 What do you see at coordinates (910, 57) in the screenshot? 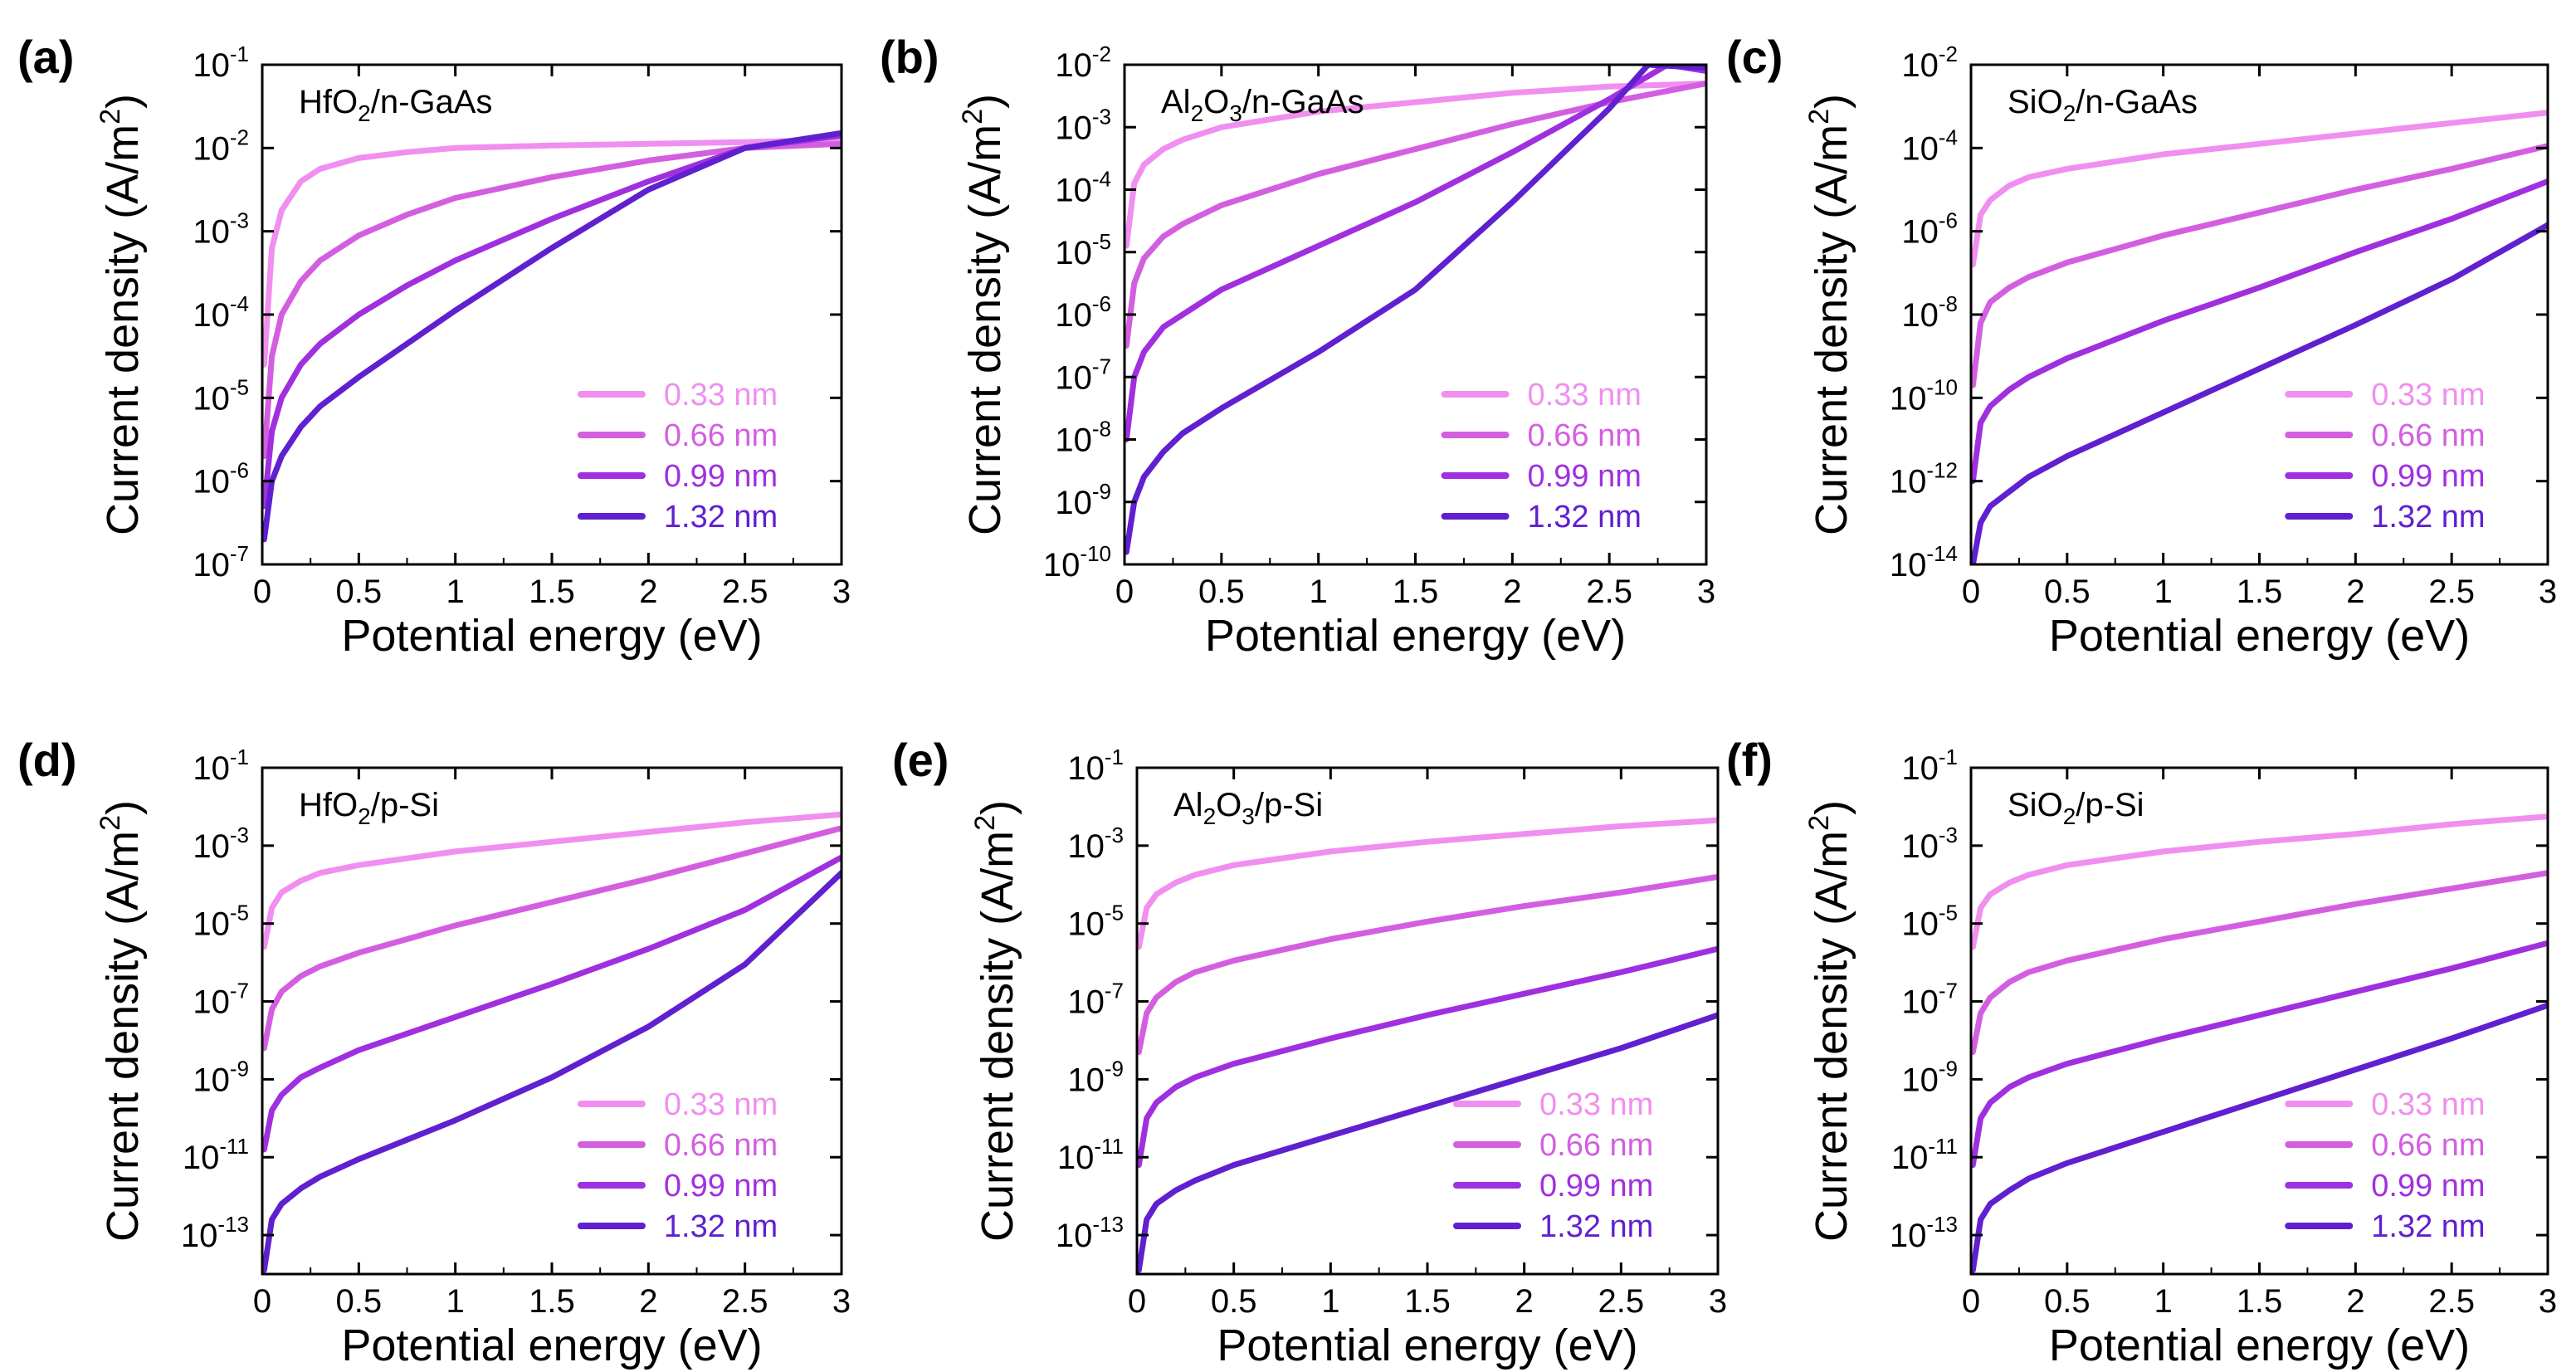
I see `panel-letter: (b)` at bounding box center [910, 57].